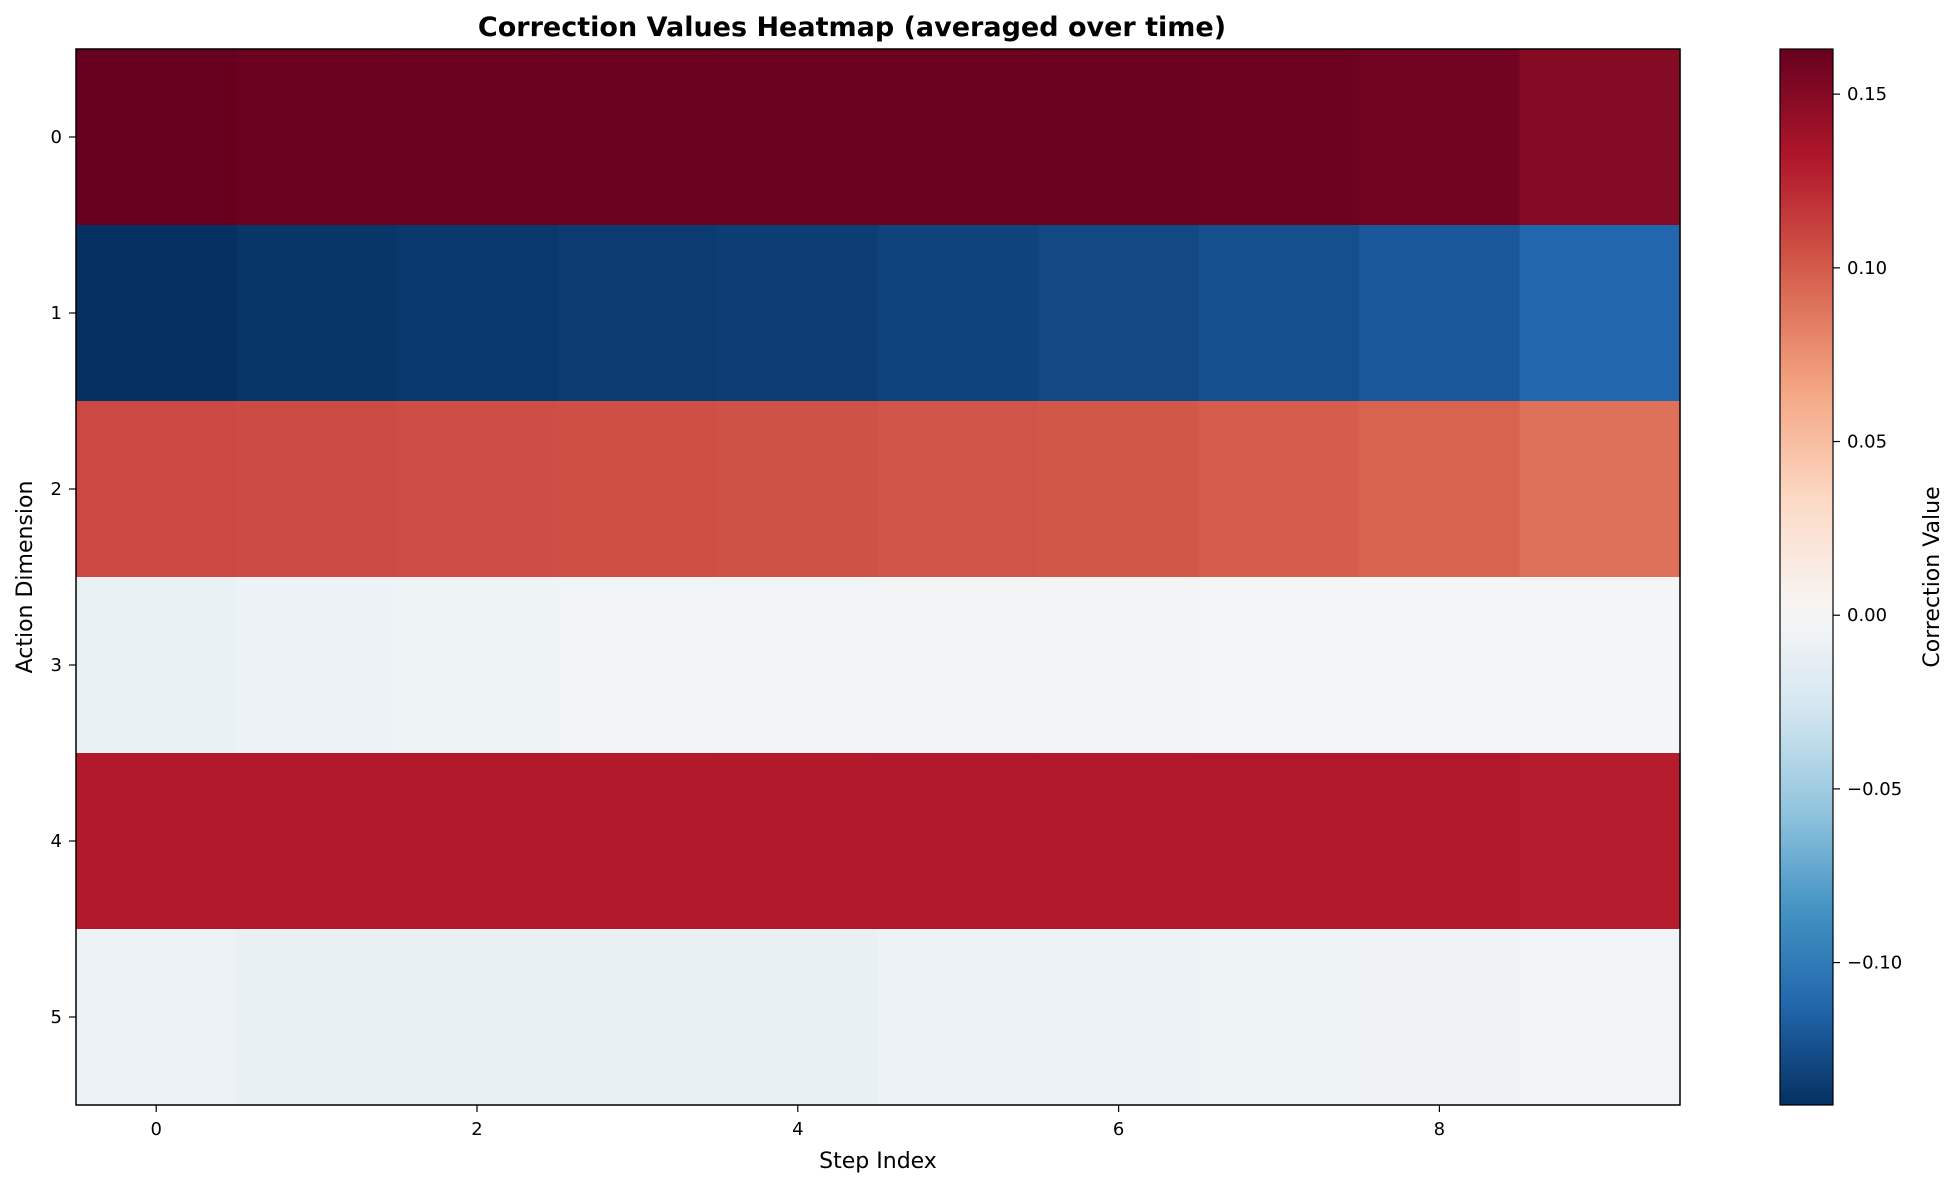 Image resolution: width=1948 pixels, height=1186 pixels. I want to click on heatmap-cell-r1-c3, so click(638, 313).